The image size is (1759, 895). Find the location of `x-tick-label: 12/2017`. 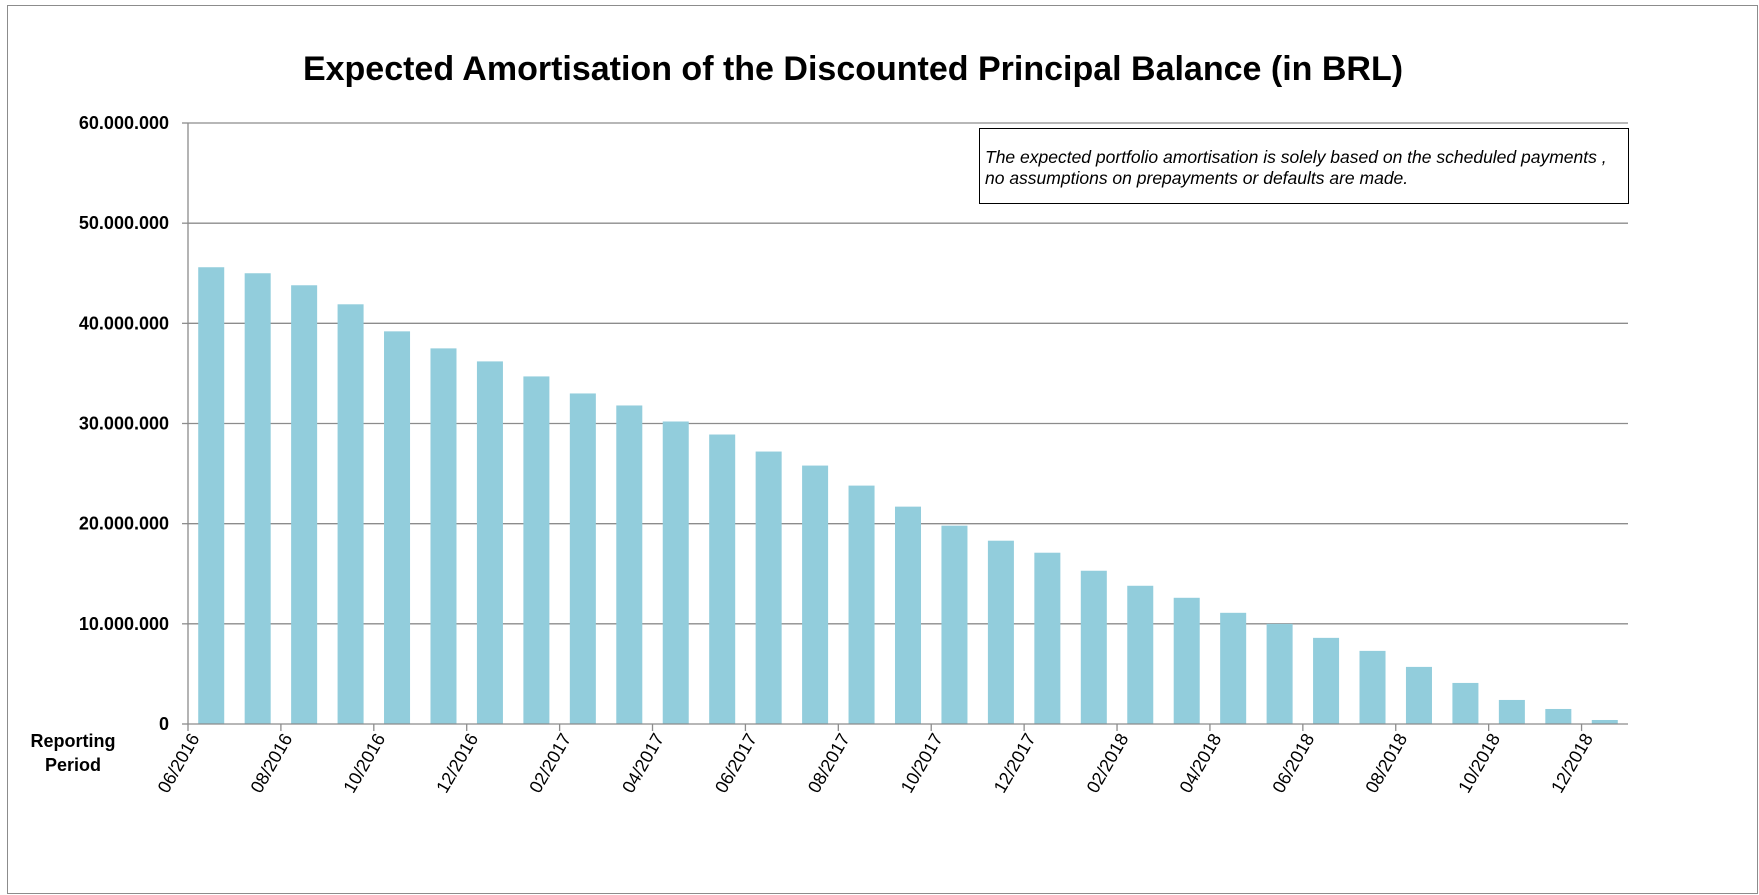

x-tick-label: 12/2017 is located at coordinates (1015, 763).